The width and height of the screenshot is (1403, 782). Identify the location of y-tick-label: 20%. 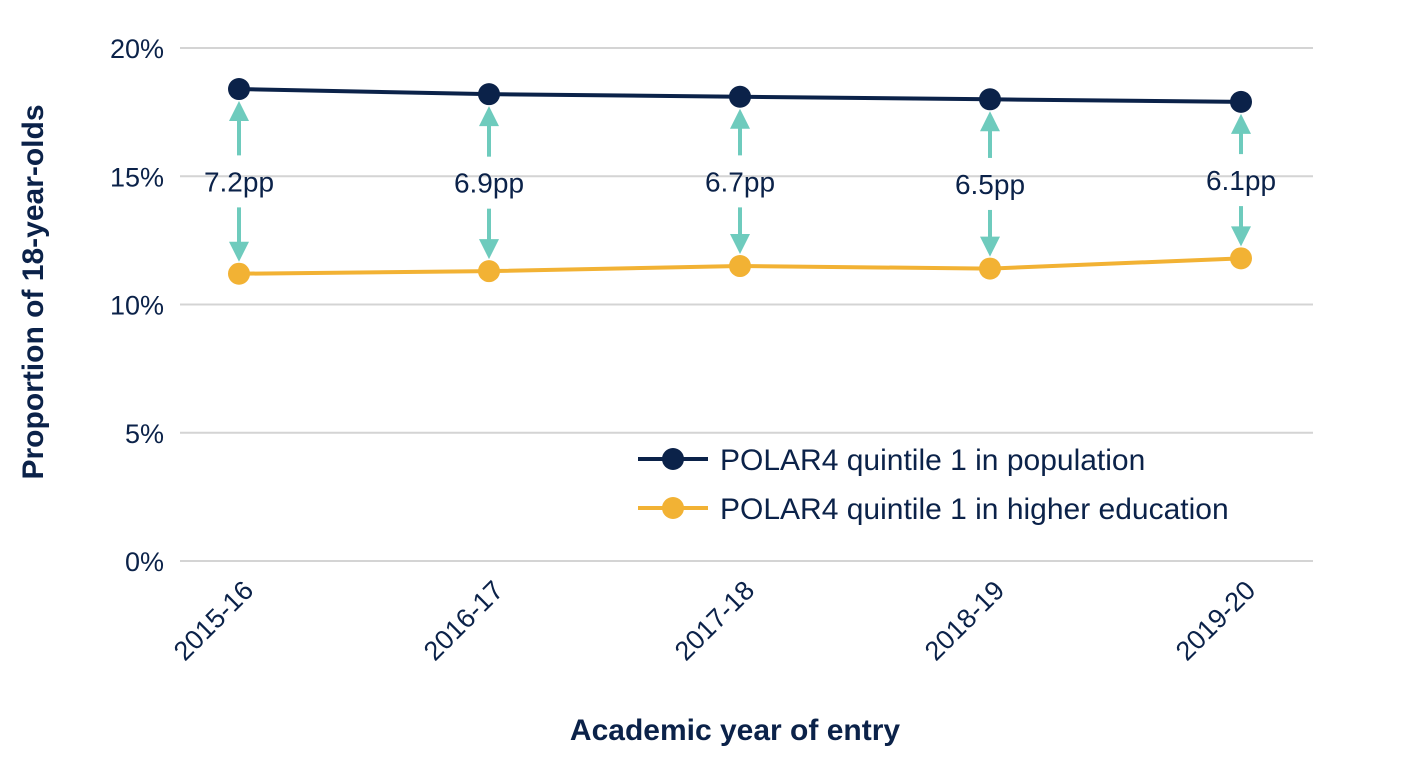
(137, 49).